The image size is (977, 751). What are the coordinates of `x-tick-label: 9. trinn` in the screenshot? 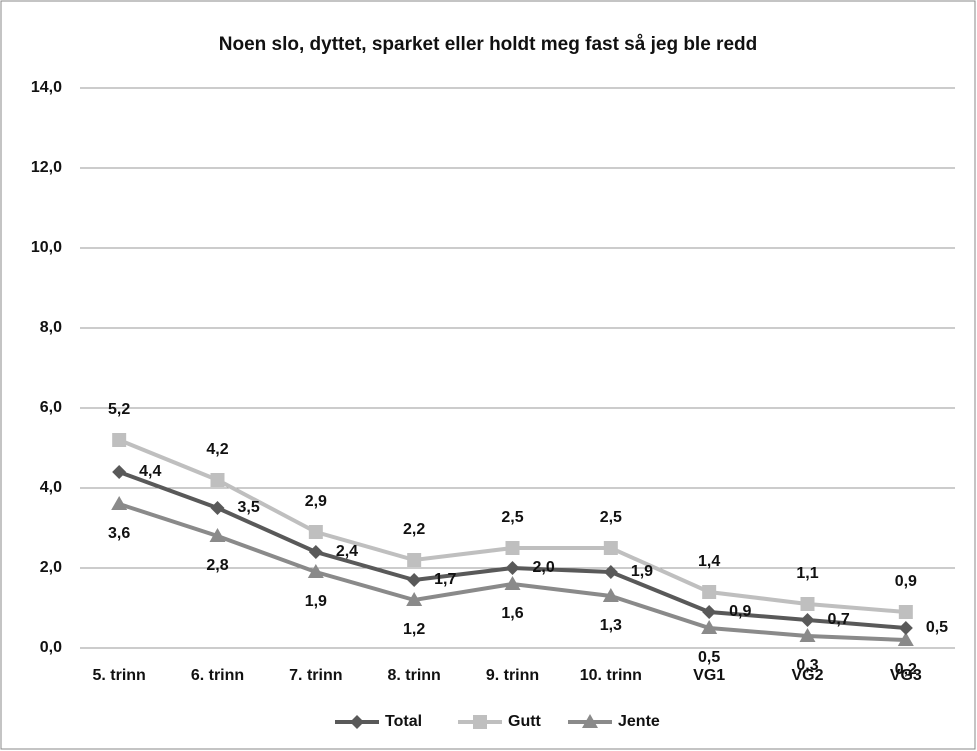 It's located at (512, 675).